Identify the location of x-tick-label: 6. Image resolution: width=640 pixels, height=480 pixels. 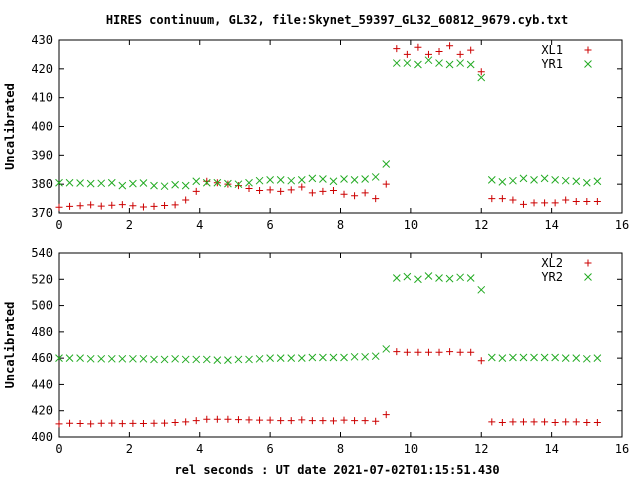
(270, 449).